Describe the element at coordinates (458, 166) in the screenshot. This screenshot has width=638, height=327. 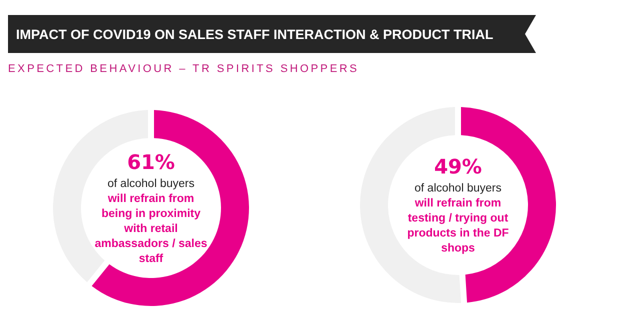
I see `text: 49%` at that location.